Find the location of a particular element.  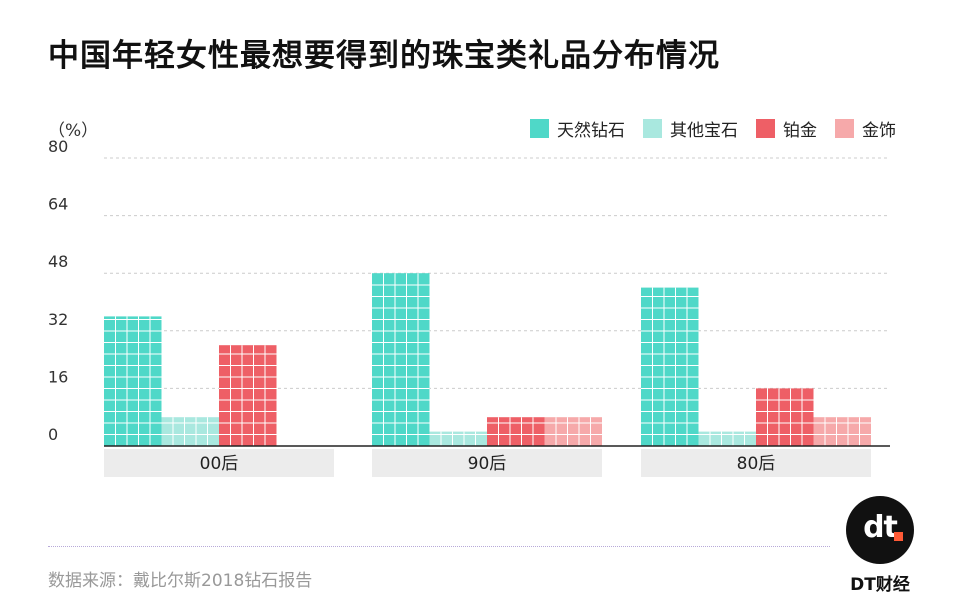

legend-label-platinum: 铂金 is located at coordinates (800, 131).